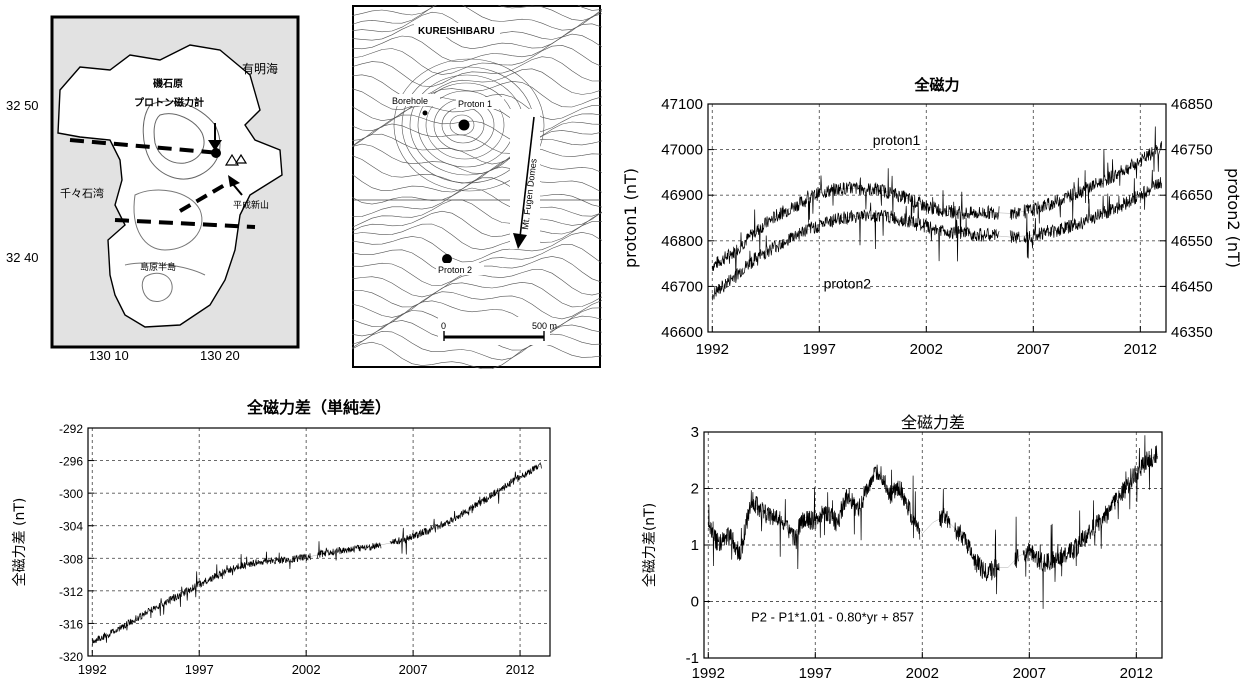 Image resolution: width=1250 pixels, height=681 pixels. Describe the element at coordinates (937, 238) in the screenshot. I see `series-1-line` at that location.